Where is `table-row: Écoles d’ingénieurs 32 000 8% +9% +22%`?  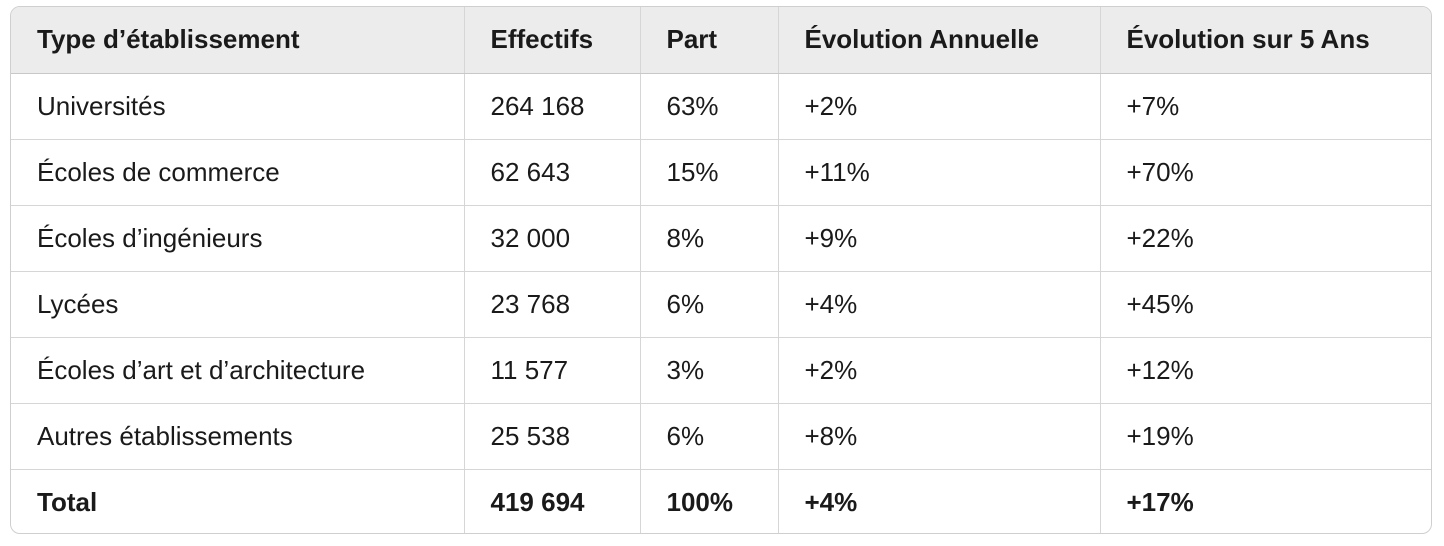
table-row: Écoles d’ingénieurs 32 000 8% +9% +22% is located at coordinates (721, 238).